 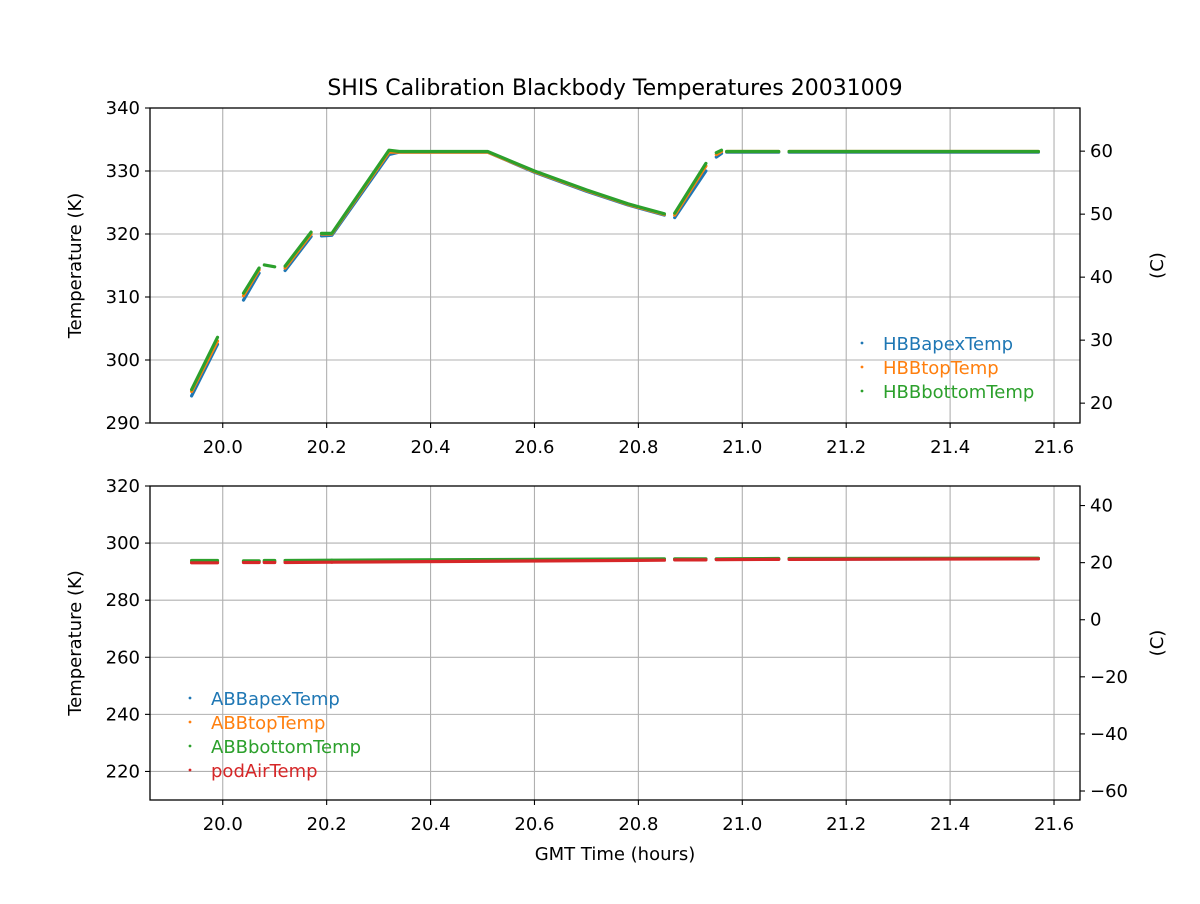 I want to click on y-right-tick-label: −20, so click(x=1109, y=677).